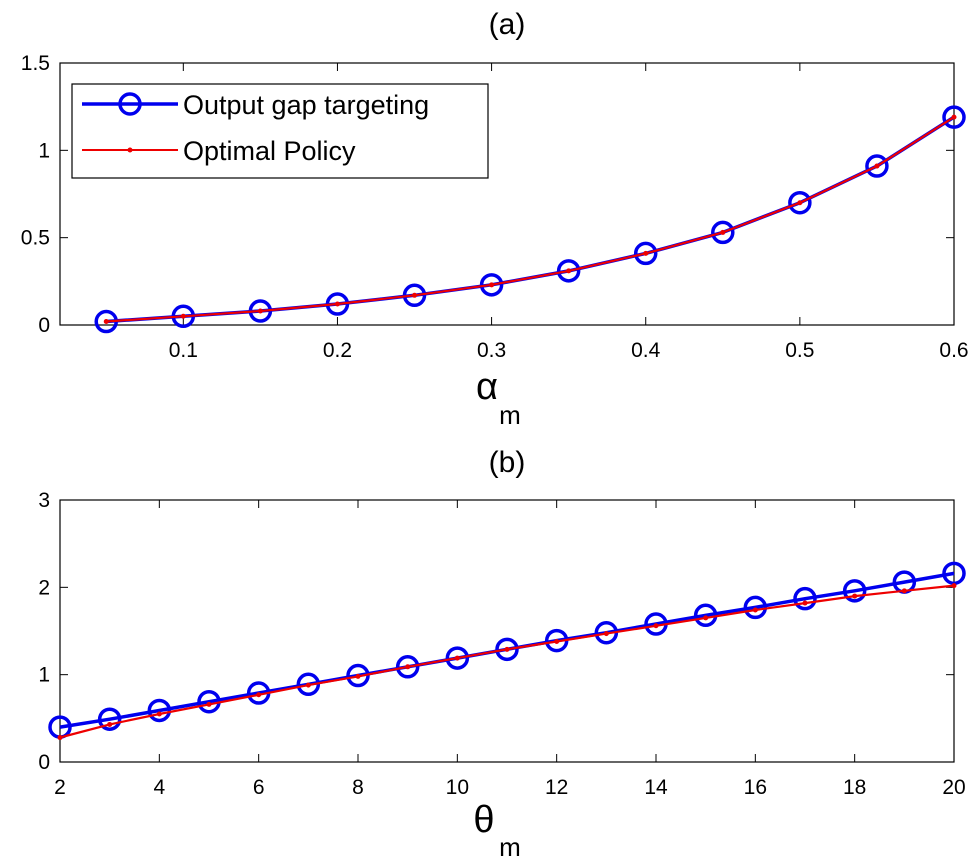 The image size is (980, 861). I want to click on panel-a-title: (a), so click(507, 24).